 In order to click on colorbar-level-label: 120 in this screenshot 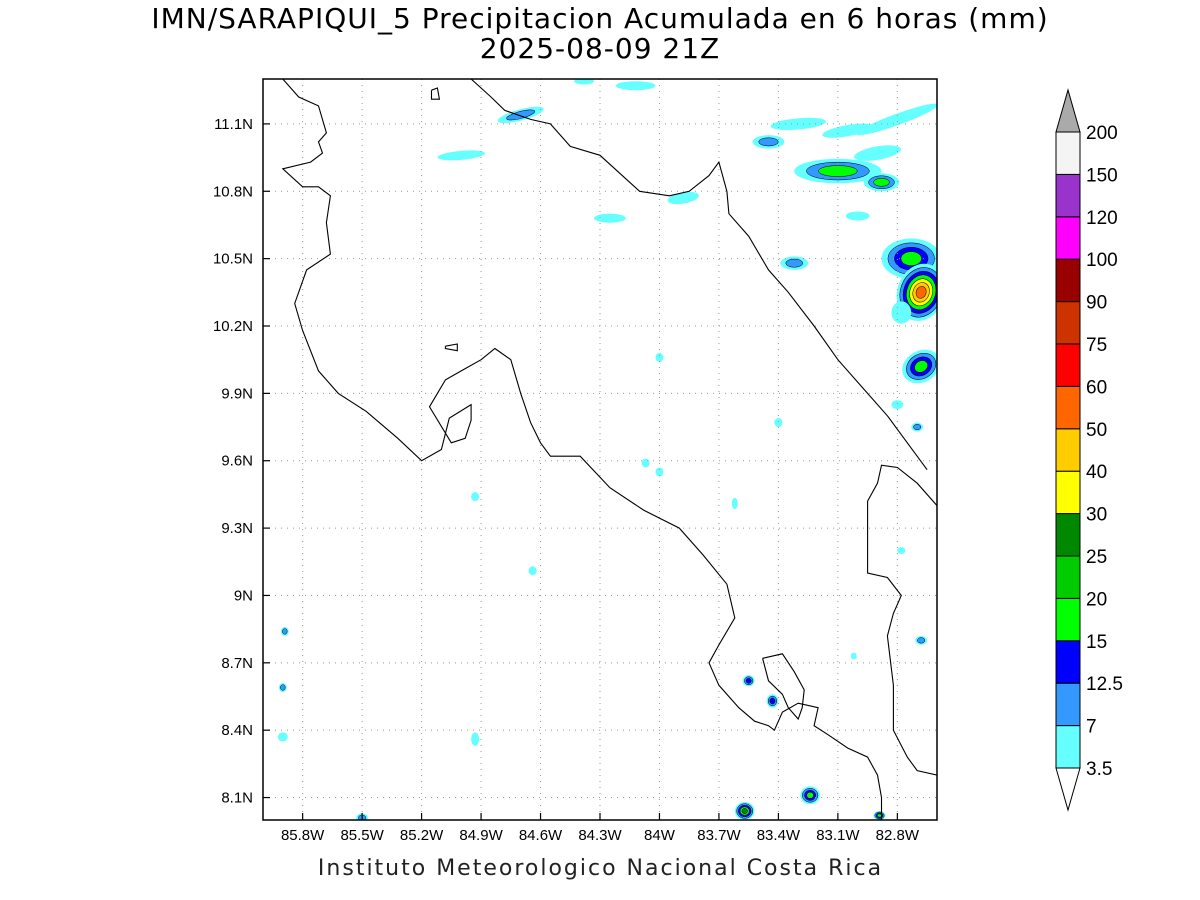, I will do `click(1102, 218)`.